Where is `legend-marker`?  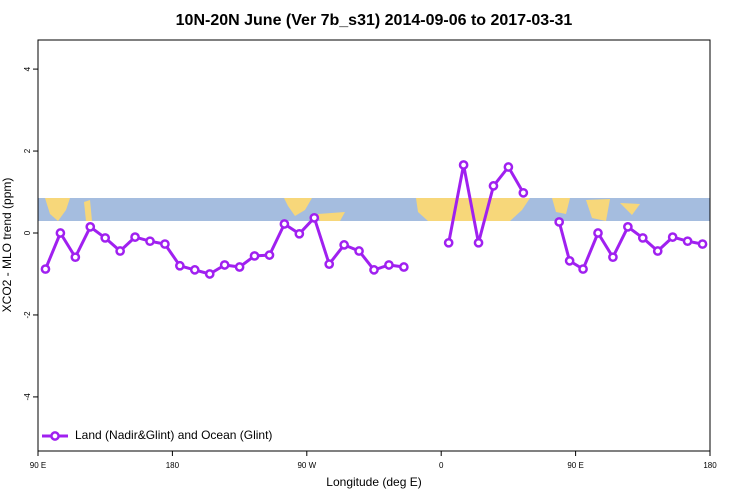
legend-marker is located at coordinates (55, 436).